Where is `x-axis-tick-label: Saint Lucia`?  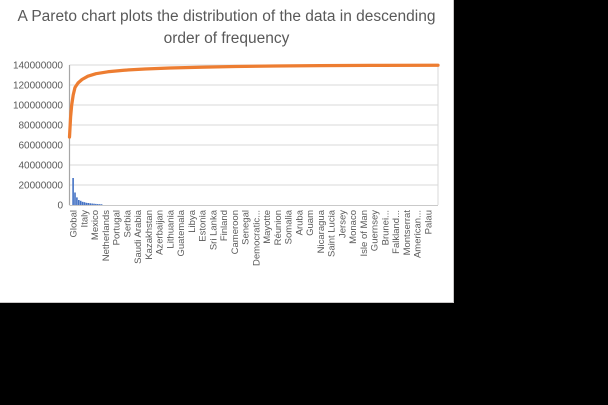 x-axis-tick-label: Saint Lucia is located at coordinates (332, 233).